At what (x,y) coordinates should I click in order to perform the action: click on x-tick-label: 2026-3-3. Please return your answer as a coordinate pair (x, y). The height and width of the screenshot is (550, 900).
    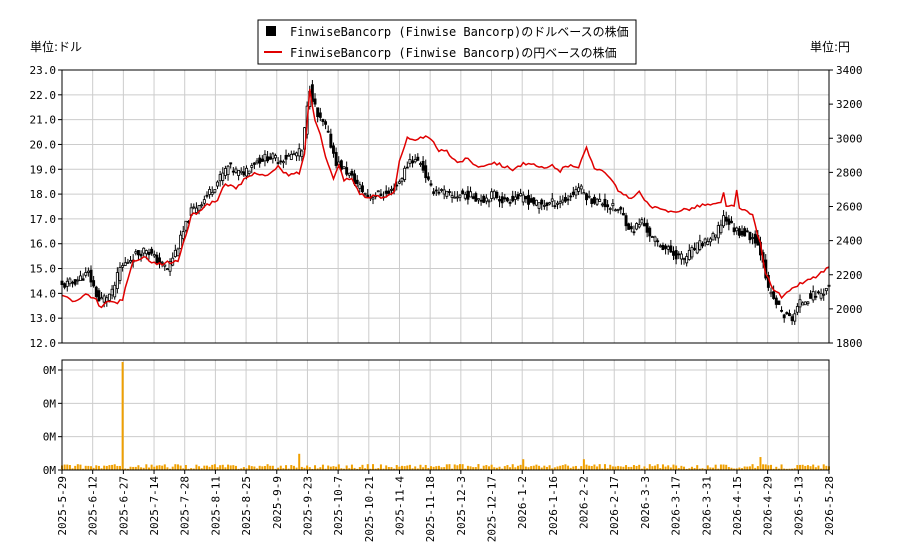
    Looking at the image, I should click on (645, 502).